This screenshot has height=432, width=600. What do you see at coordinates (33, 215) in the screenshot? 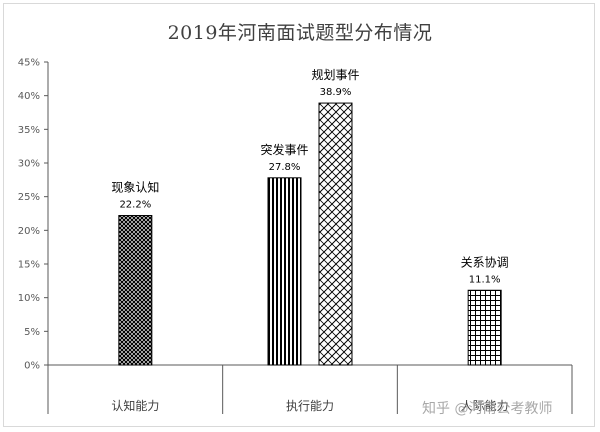
I see `y-axis-ticks: 0% 5% 10% 15% 20% 25% 30% 35% 40% 45%` at bounding box center [33, 215].